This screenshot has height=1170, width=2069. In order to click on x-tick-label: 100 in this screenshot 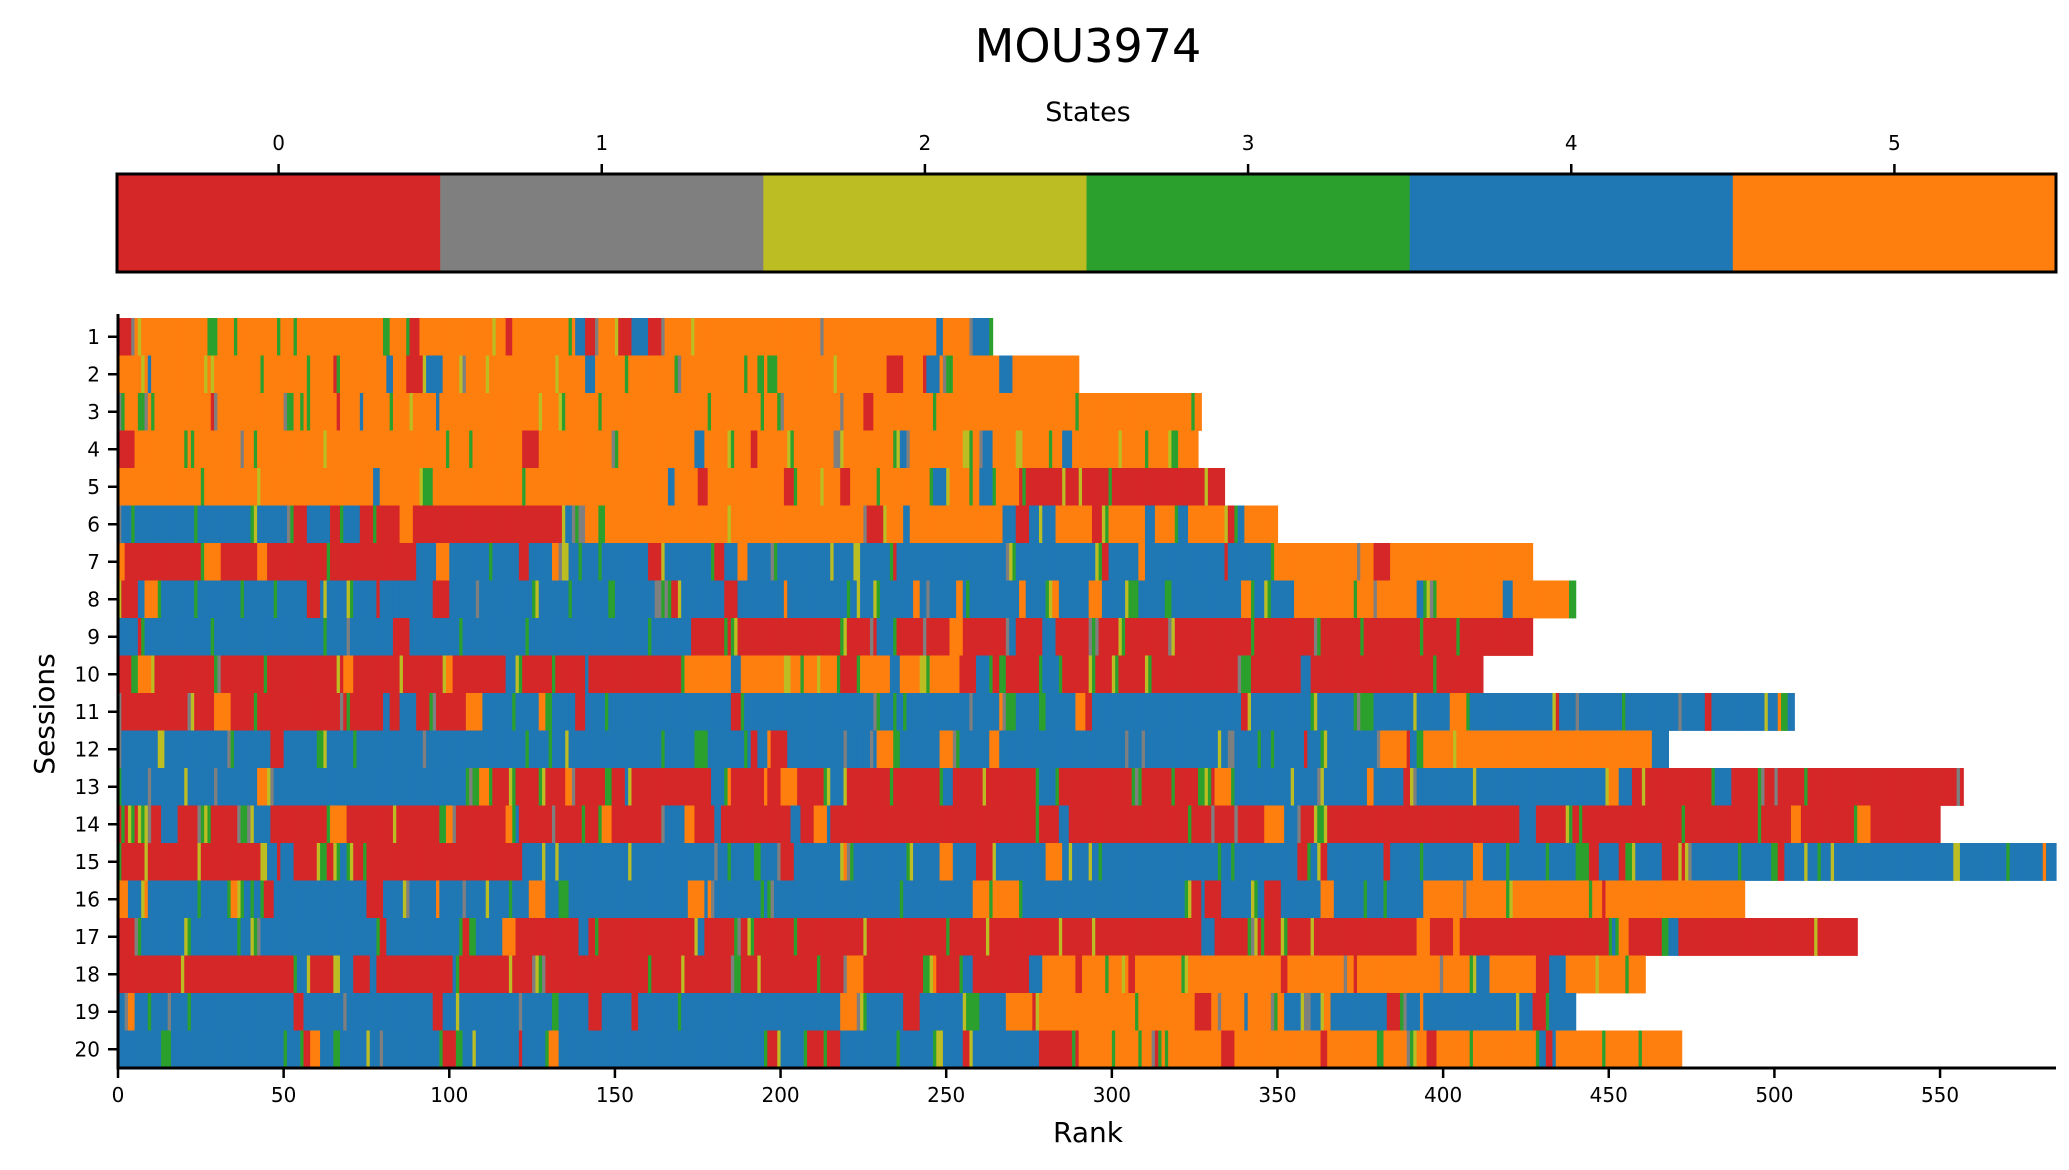, I will do `click(449, 1095)`.